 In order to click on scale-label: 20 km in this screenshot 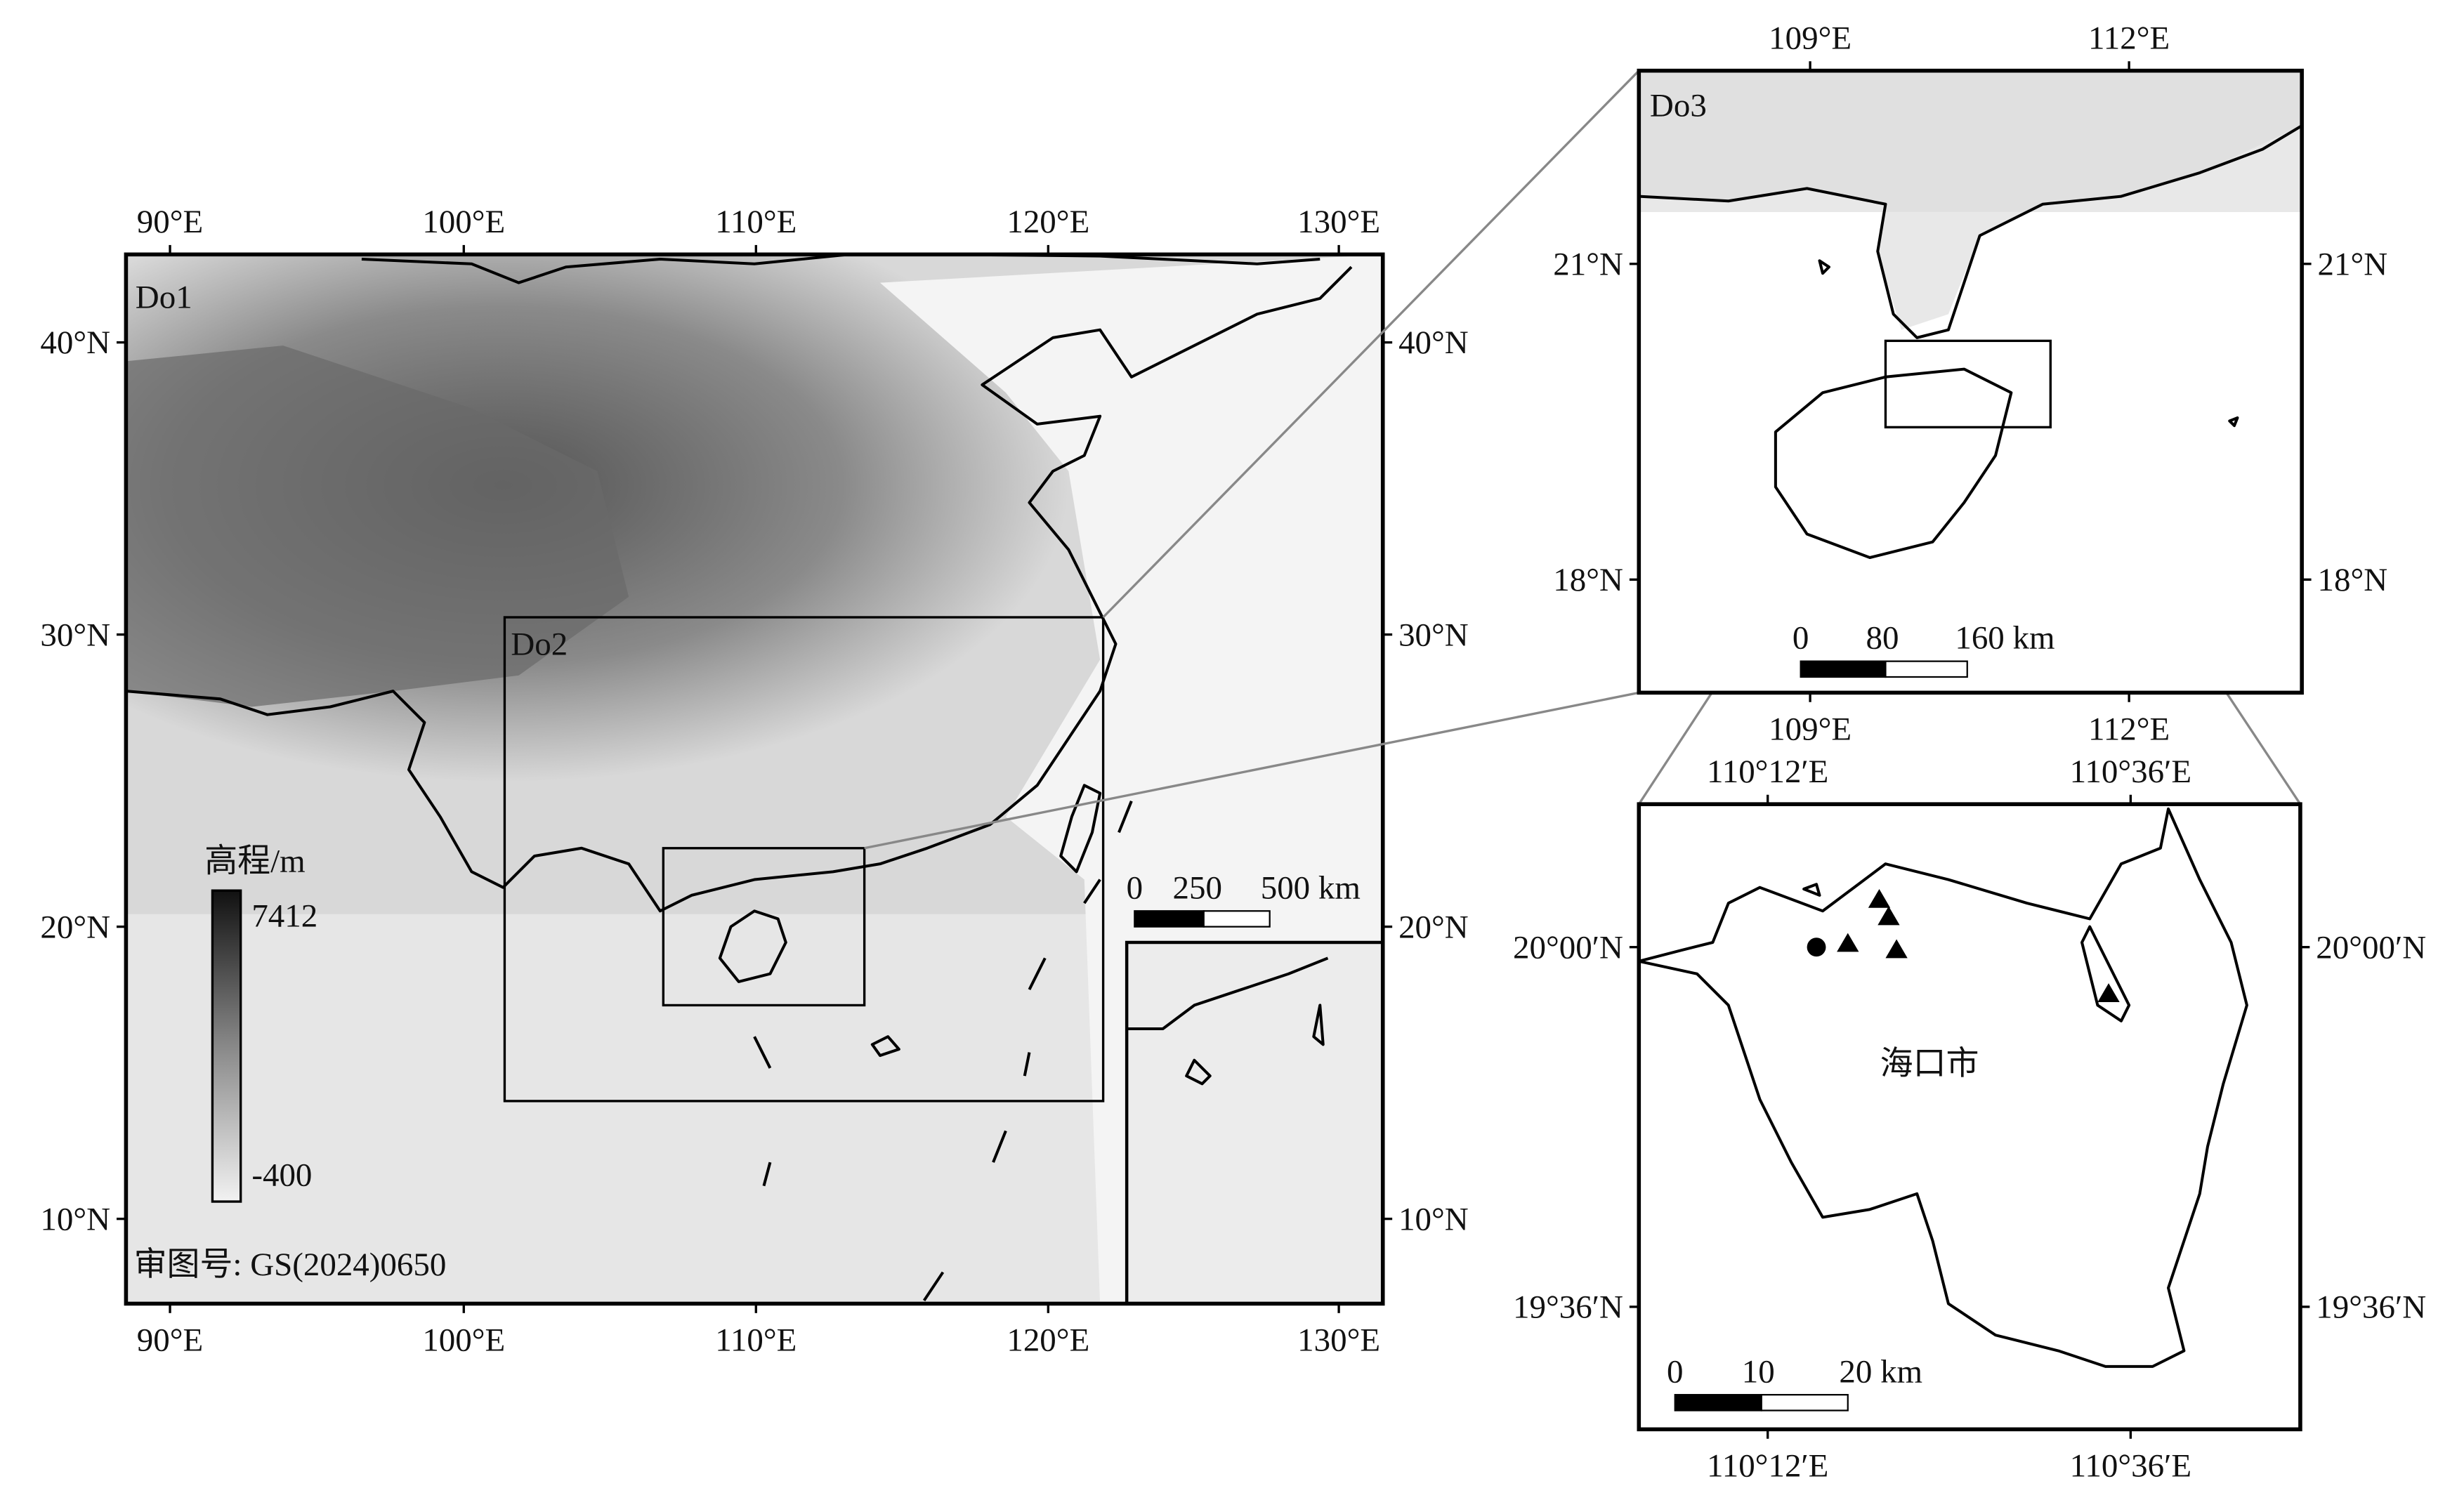, I will do `click(1881, 1371)`.